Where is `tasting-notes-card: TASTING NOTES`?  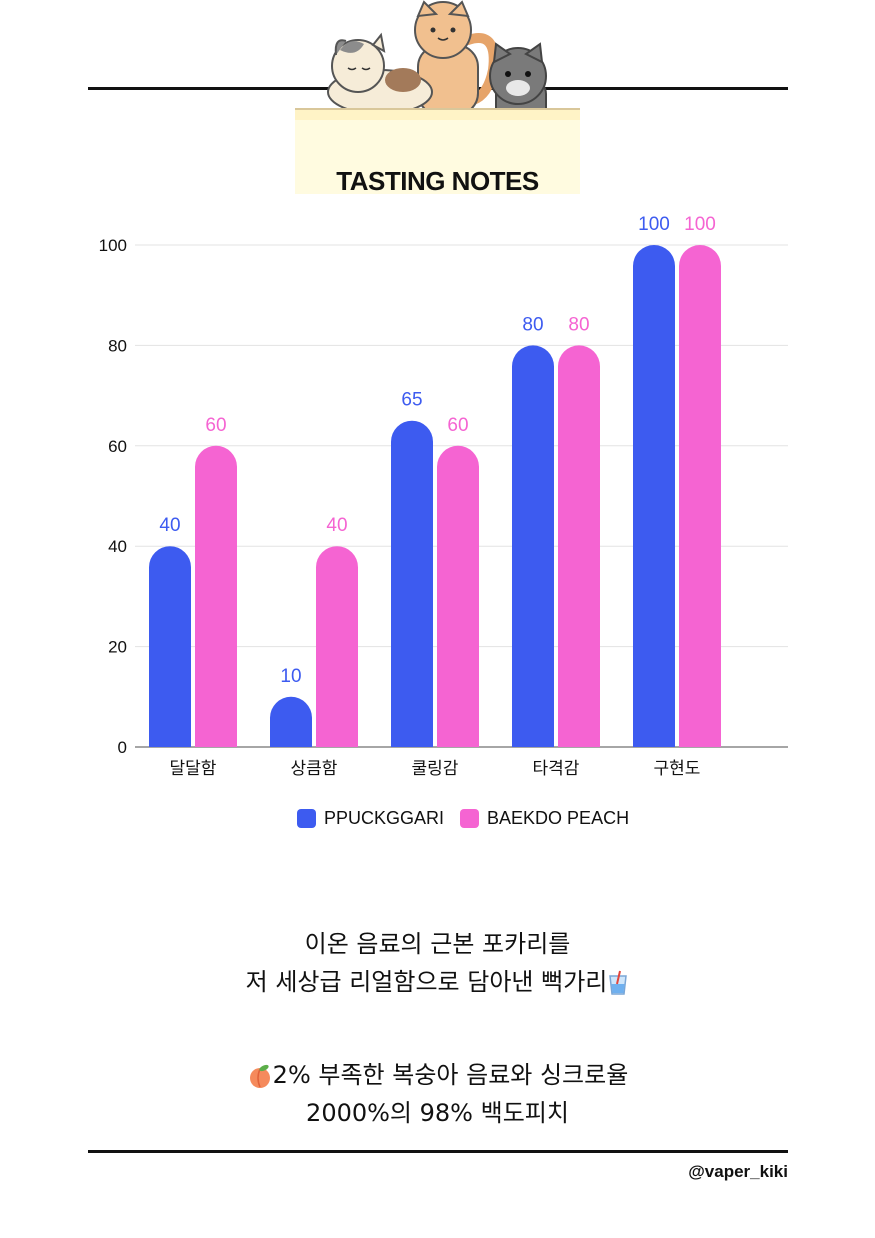 tasting-notes-card: TASTING NOTES is located at coordinates (437, 152).